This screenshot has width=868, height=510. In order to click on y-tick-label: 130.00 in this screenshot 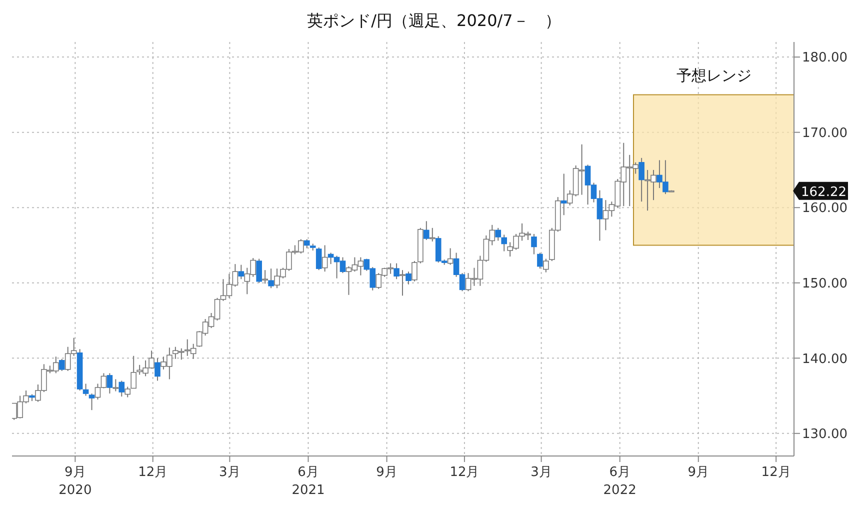, I will do `click(825, 434)`.